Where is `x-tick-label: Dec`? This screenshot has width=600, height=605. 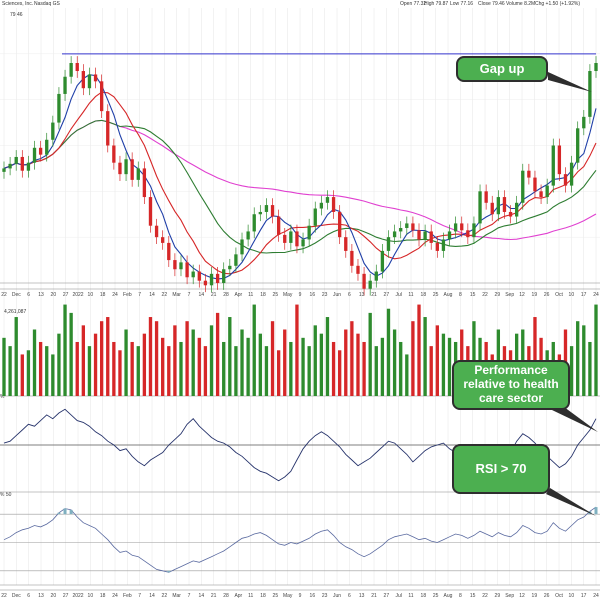 x-tick-label: Dec is located at coordinates (16, 596).